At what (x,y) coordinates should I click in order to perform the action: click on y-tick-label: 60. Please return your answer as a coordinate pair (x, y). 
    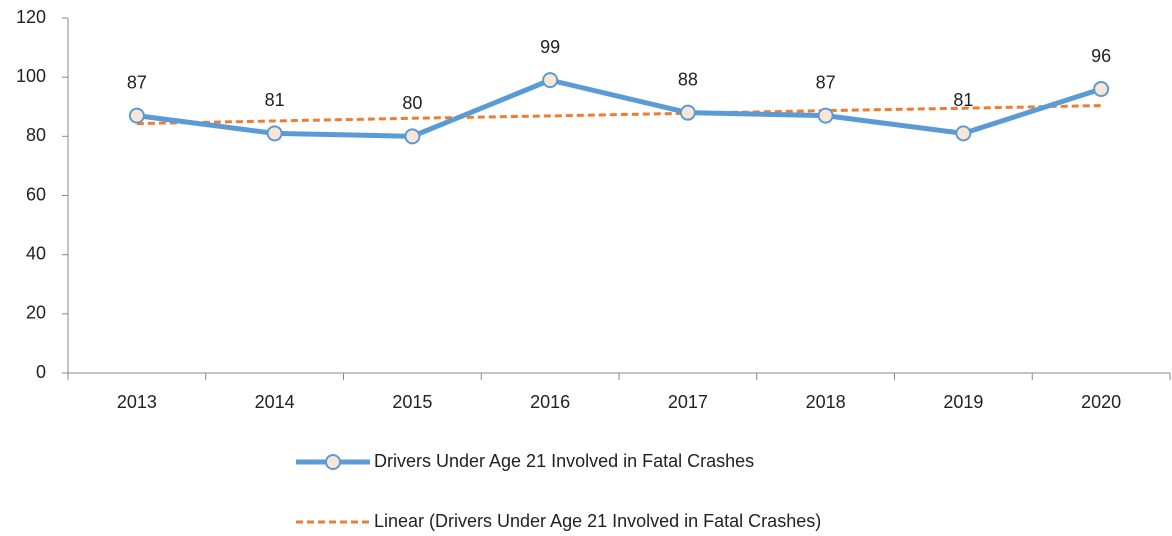
    Looking at the image, I should click on (36, 194).